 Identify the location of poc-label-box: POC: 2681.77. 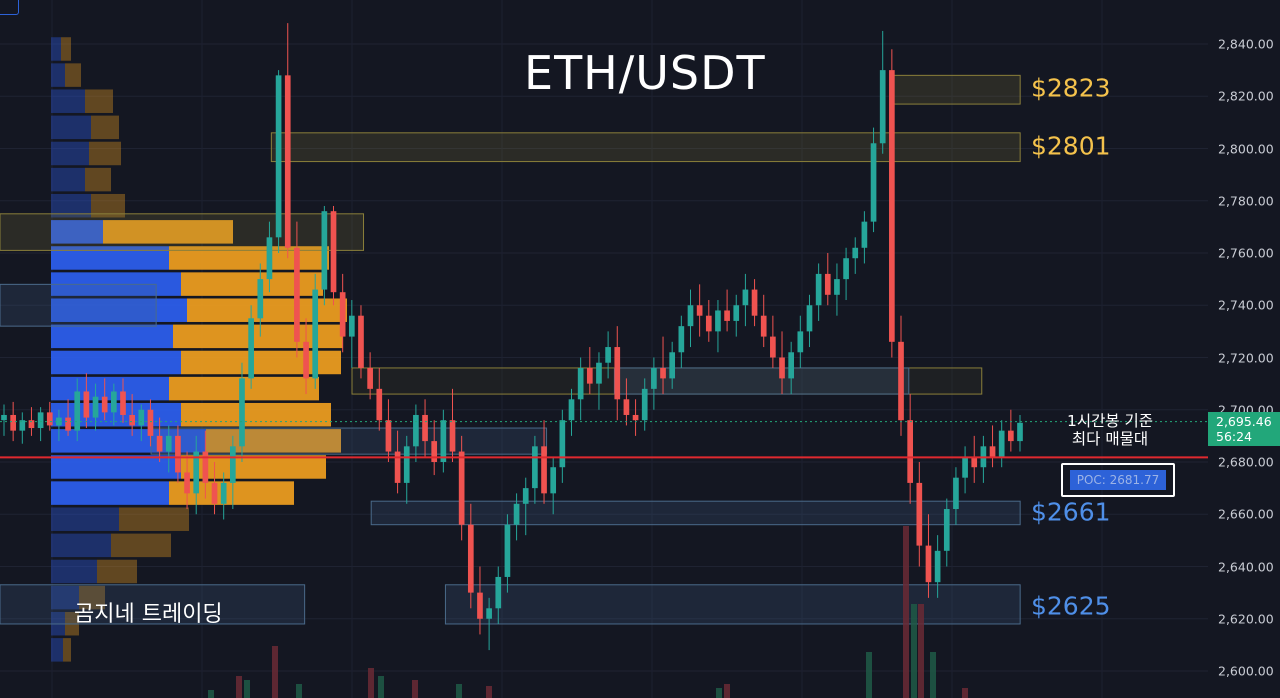
(1118, 480).